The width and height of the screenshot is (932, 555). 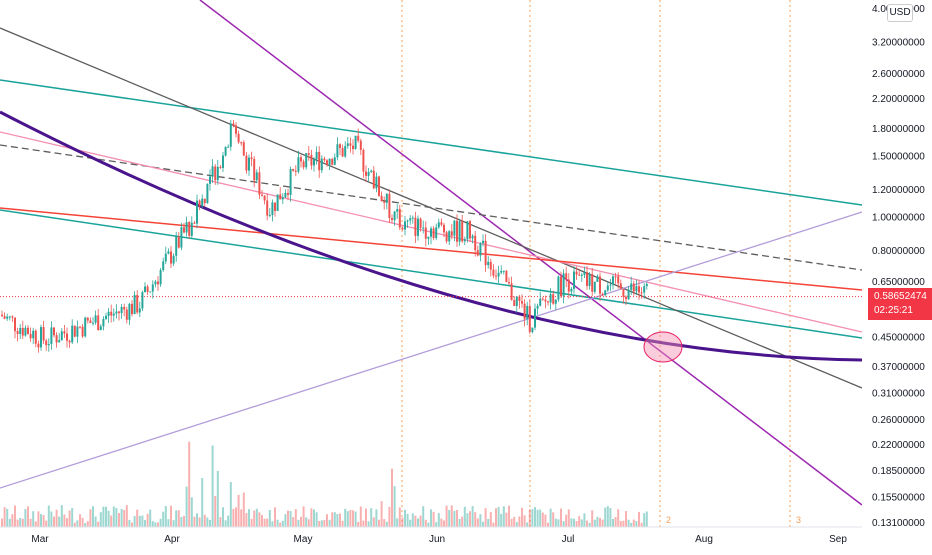 What do you see at coordinates (898, 190) in the screenshot?
I see `y-tick-label: 1.20000000` at bounding box center [898, 190].